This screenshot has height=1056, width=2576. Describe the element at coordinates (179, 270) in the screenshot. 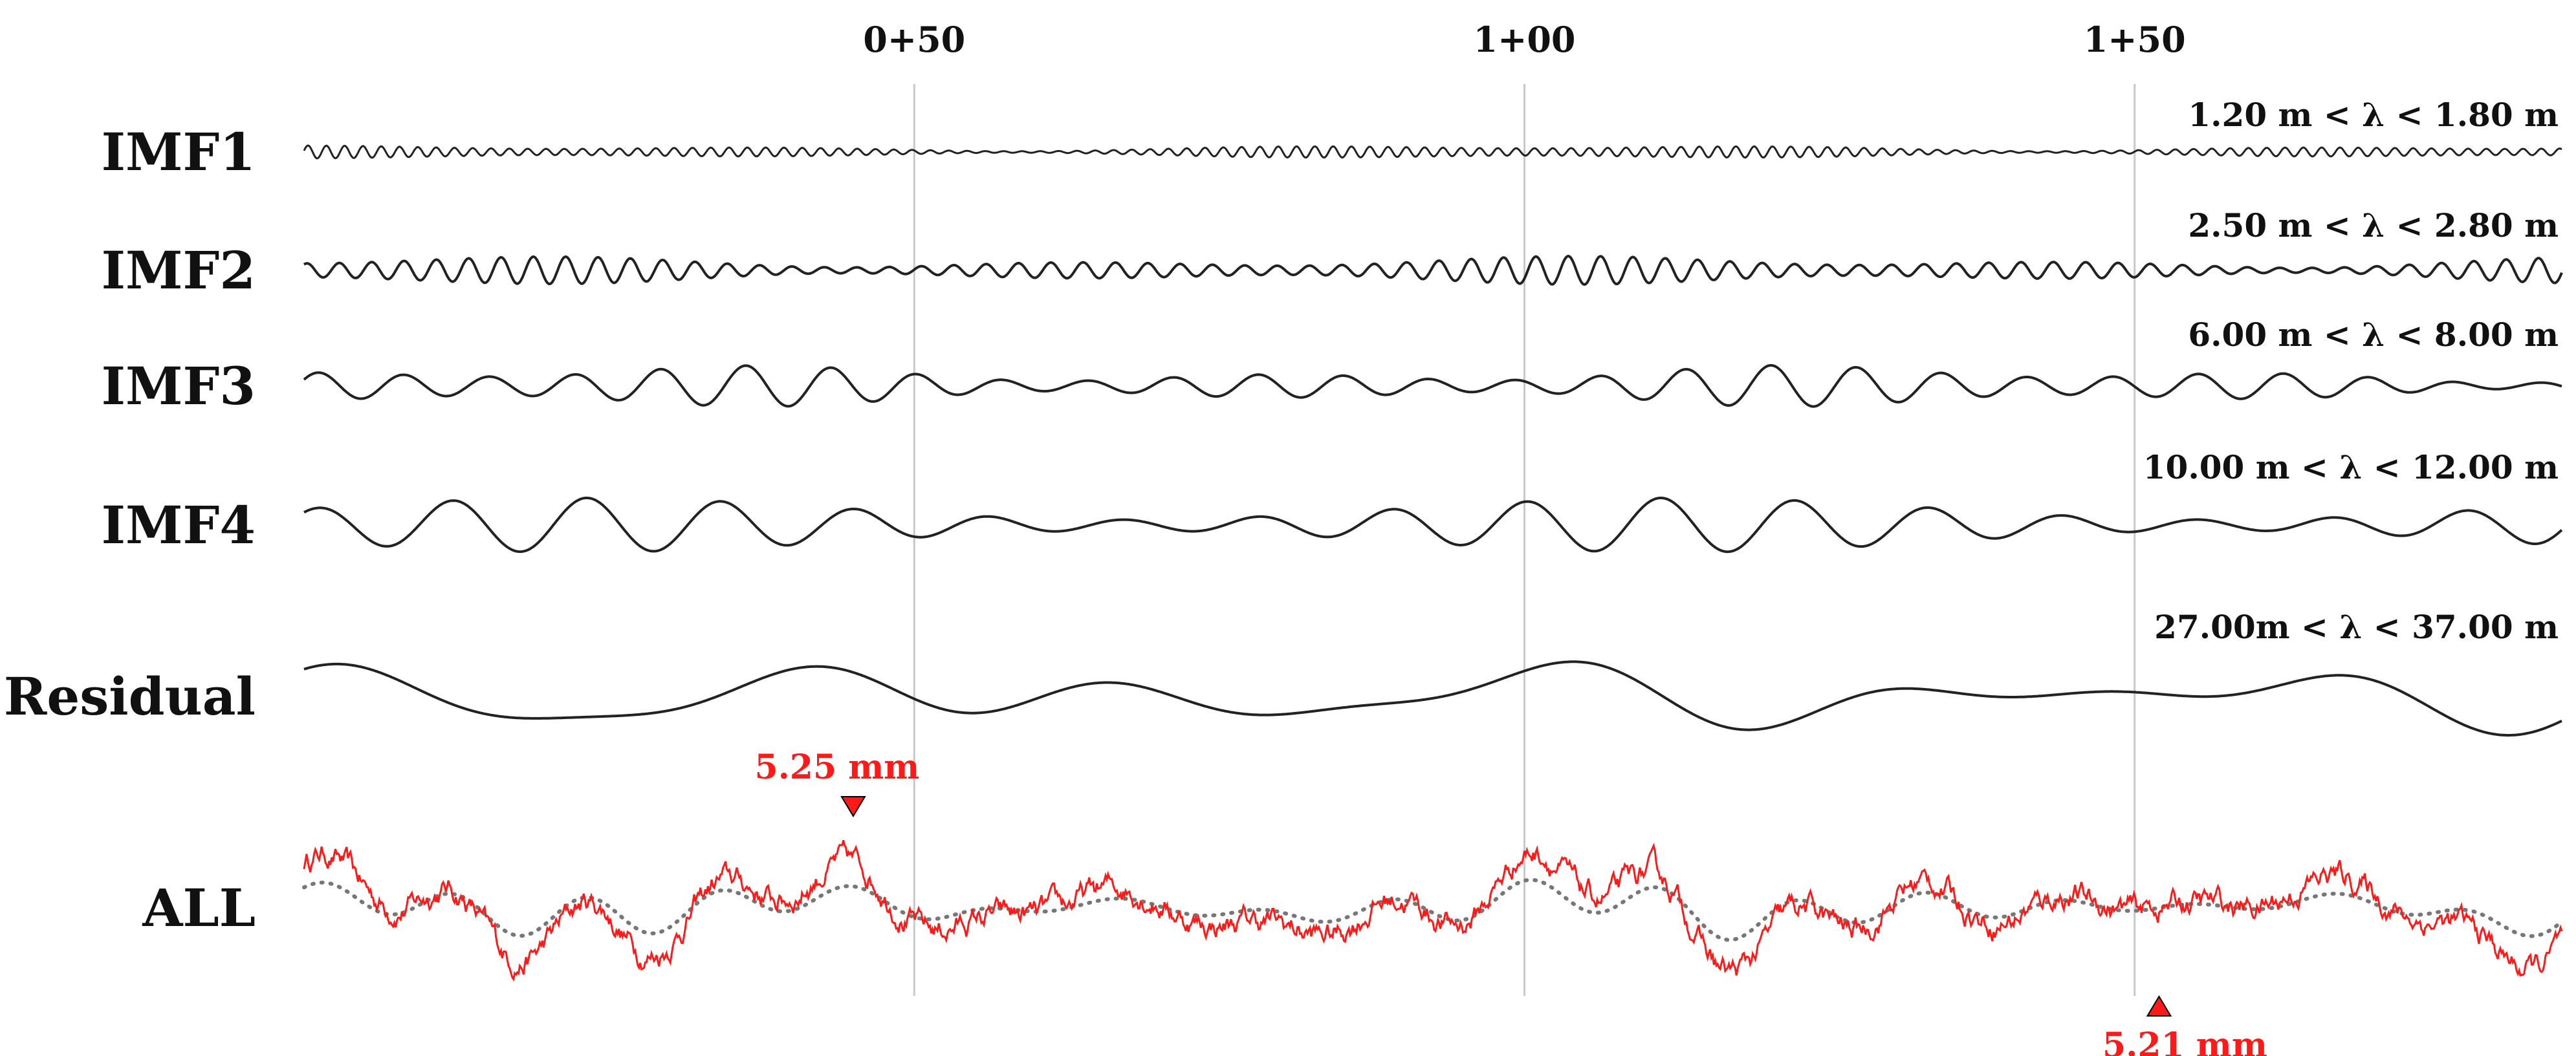

I see `row-label: IMF2` at that location.